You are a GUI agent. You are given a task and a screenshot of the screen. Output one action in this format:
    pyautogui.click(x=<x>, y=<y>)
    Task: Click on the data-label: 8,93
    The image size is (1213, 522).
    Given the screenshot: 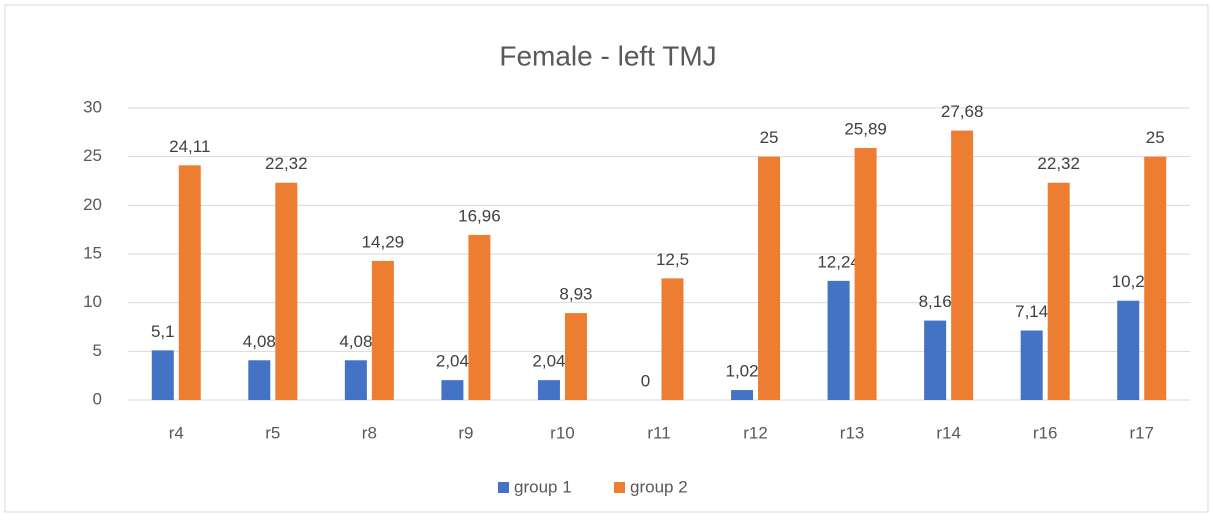 What is the action you would take?
    pyautogui.click(x=575, y=294)
    